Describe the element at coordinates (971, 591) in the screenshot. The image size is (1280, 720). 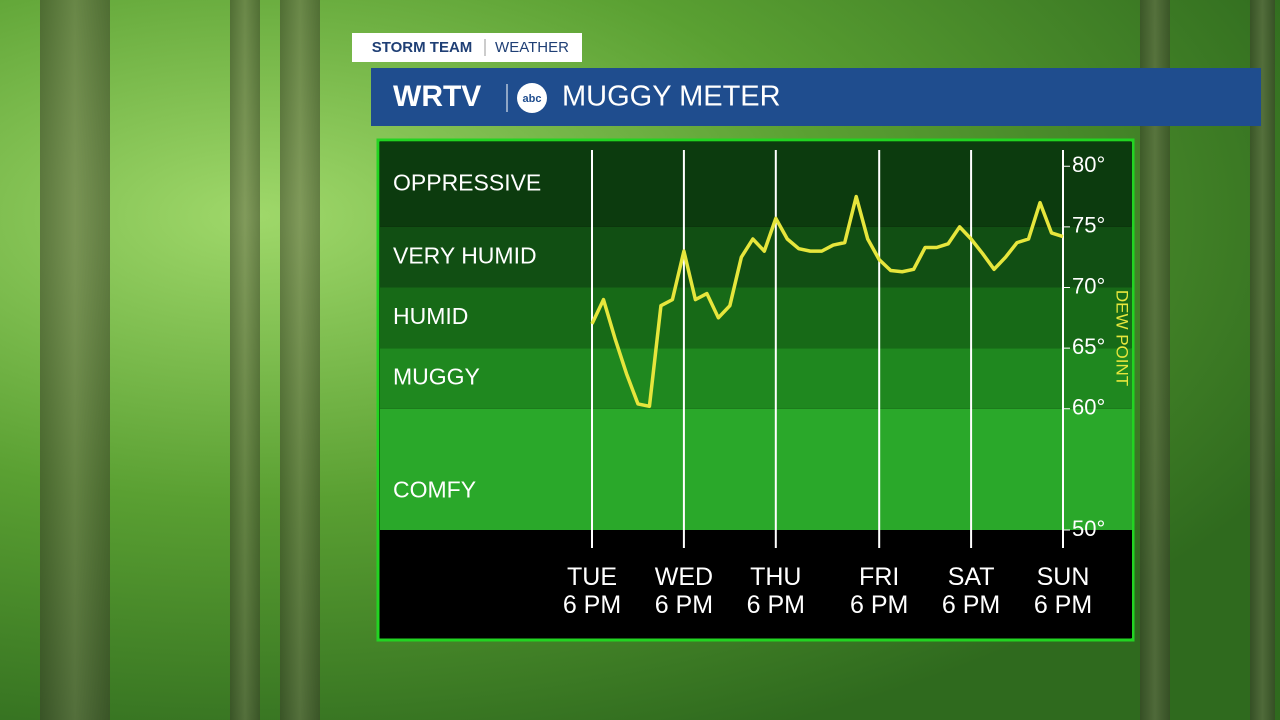
I see `x-tick-label: SAT 6 PM` at that location.